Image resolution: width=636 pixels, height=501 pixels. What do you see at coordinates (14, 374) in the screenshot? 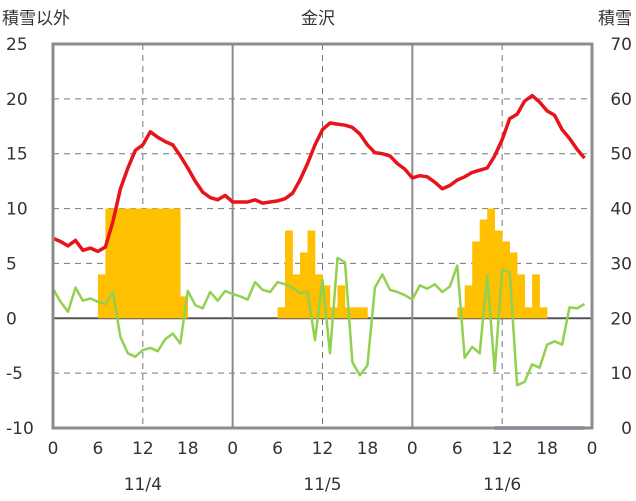
I see `left-tick-label: -5` at bounding box center [14, 374].